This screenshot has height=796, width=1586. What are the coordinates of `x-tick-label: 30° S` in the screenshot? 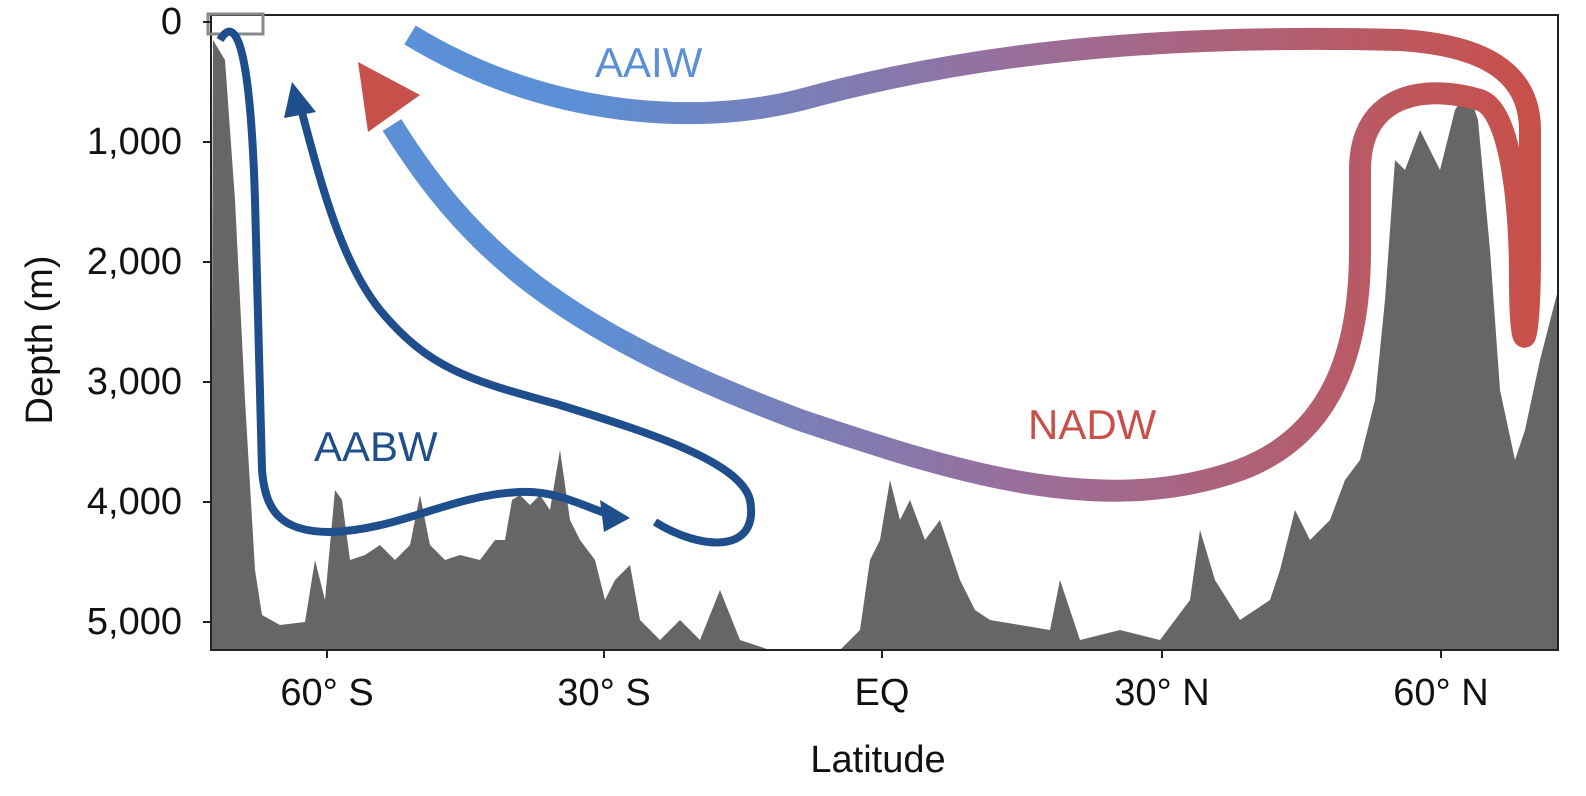 It's located at (603, 693).